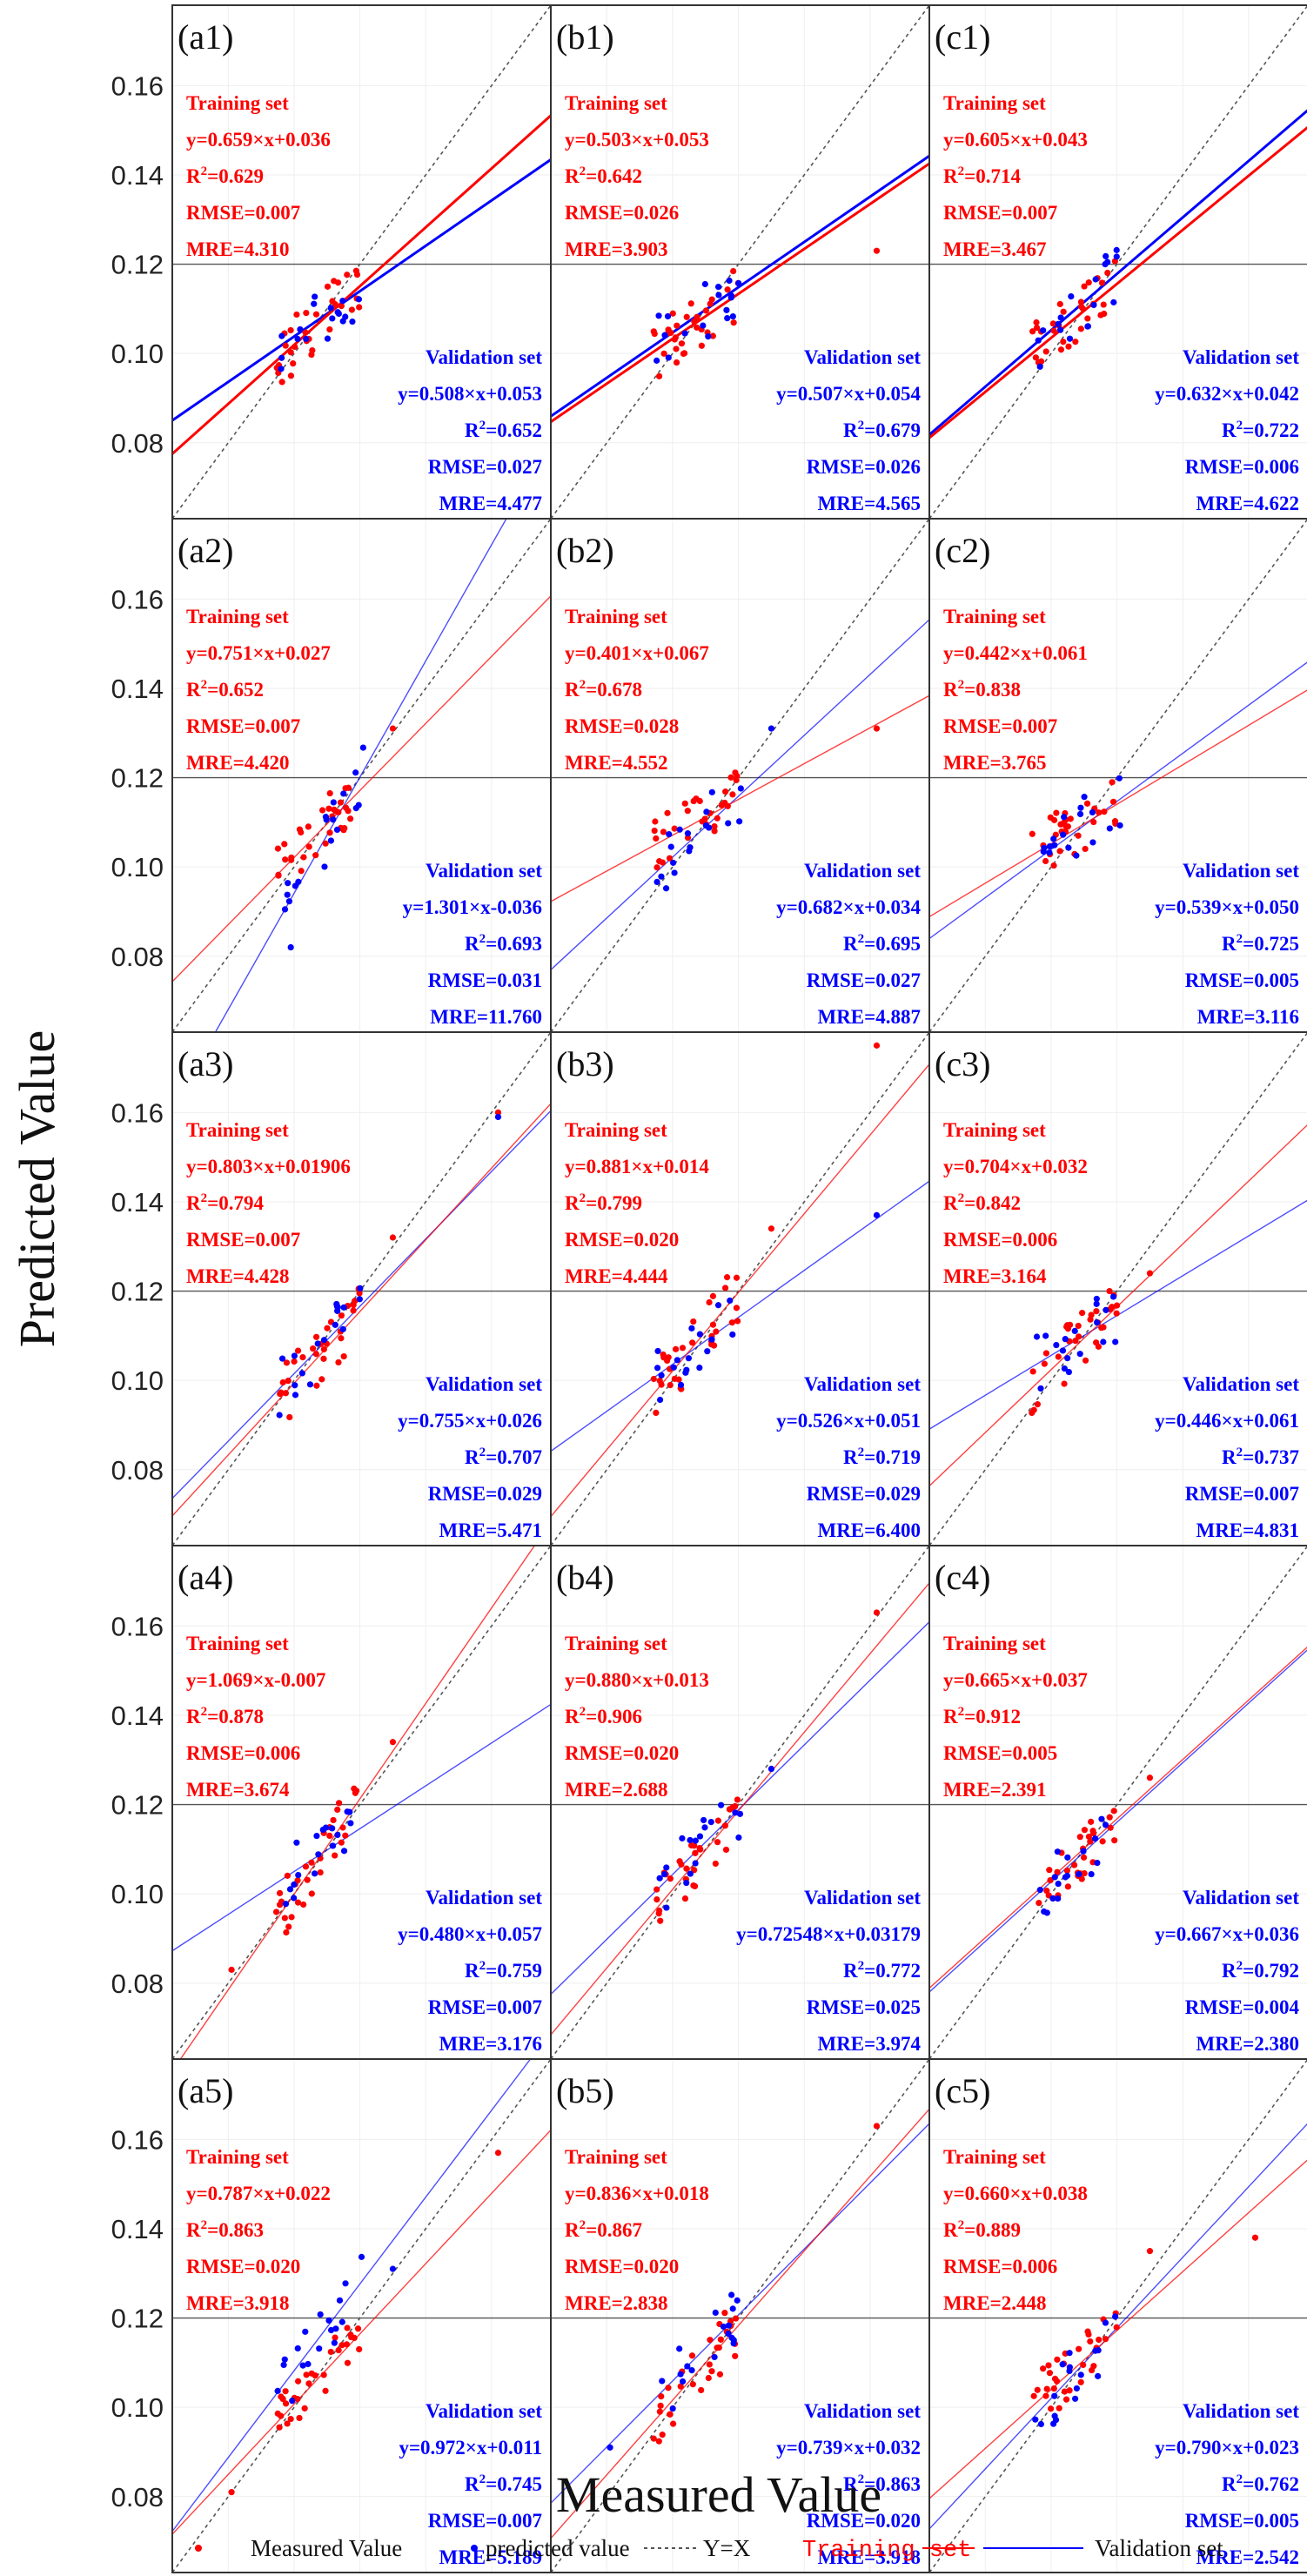 This screenshot has height=2576, width=1307. I want to click on grid, so click(1118, 2316).